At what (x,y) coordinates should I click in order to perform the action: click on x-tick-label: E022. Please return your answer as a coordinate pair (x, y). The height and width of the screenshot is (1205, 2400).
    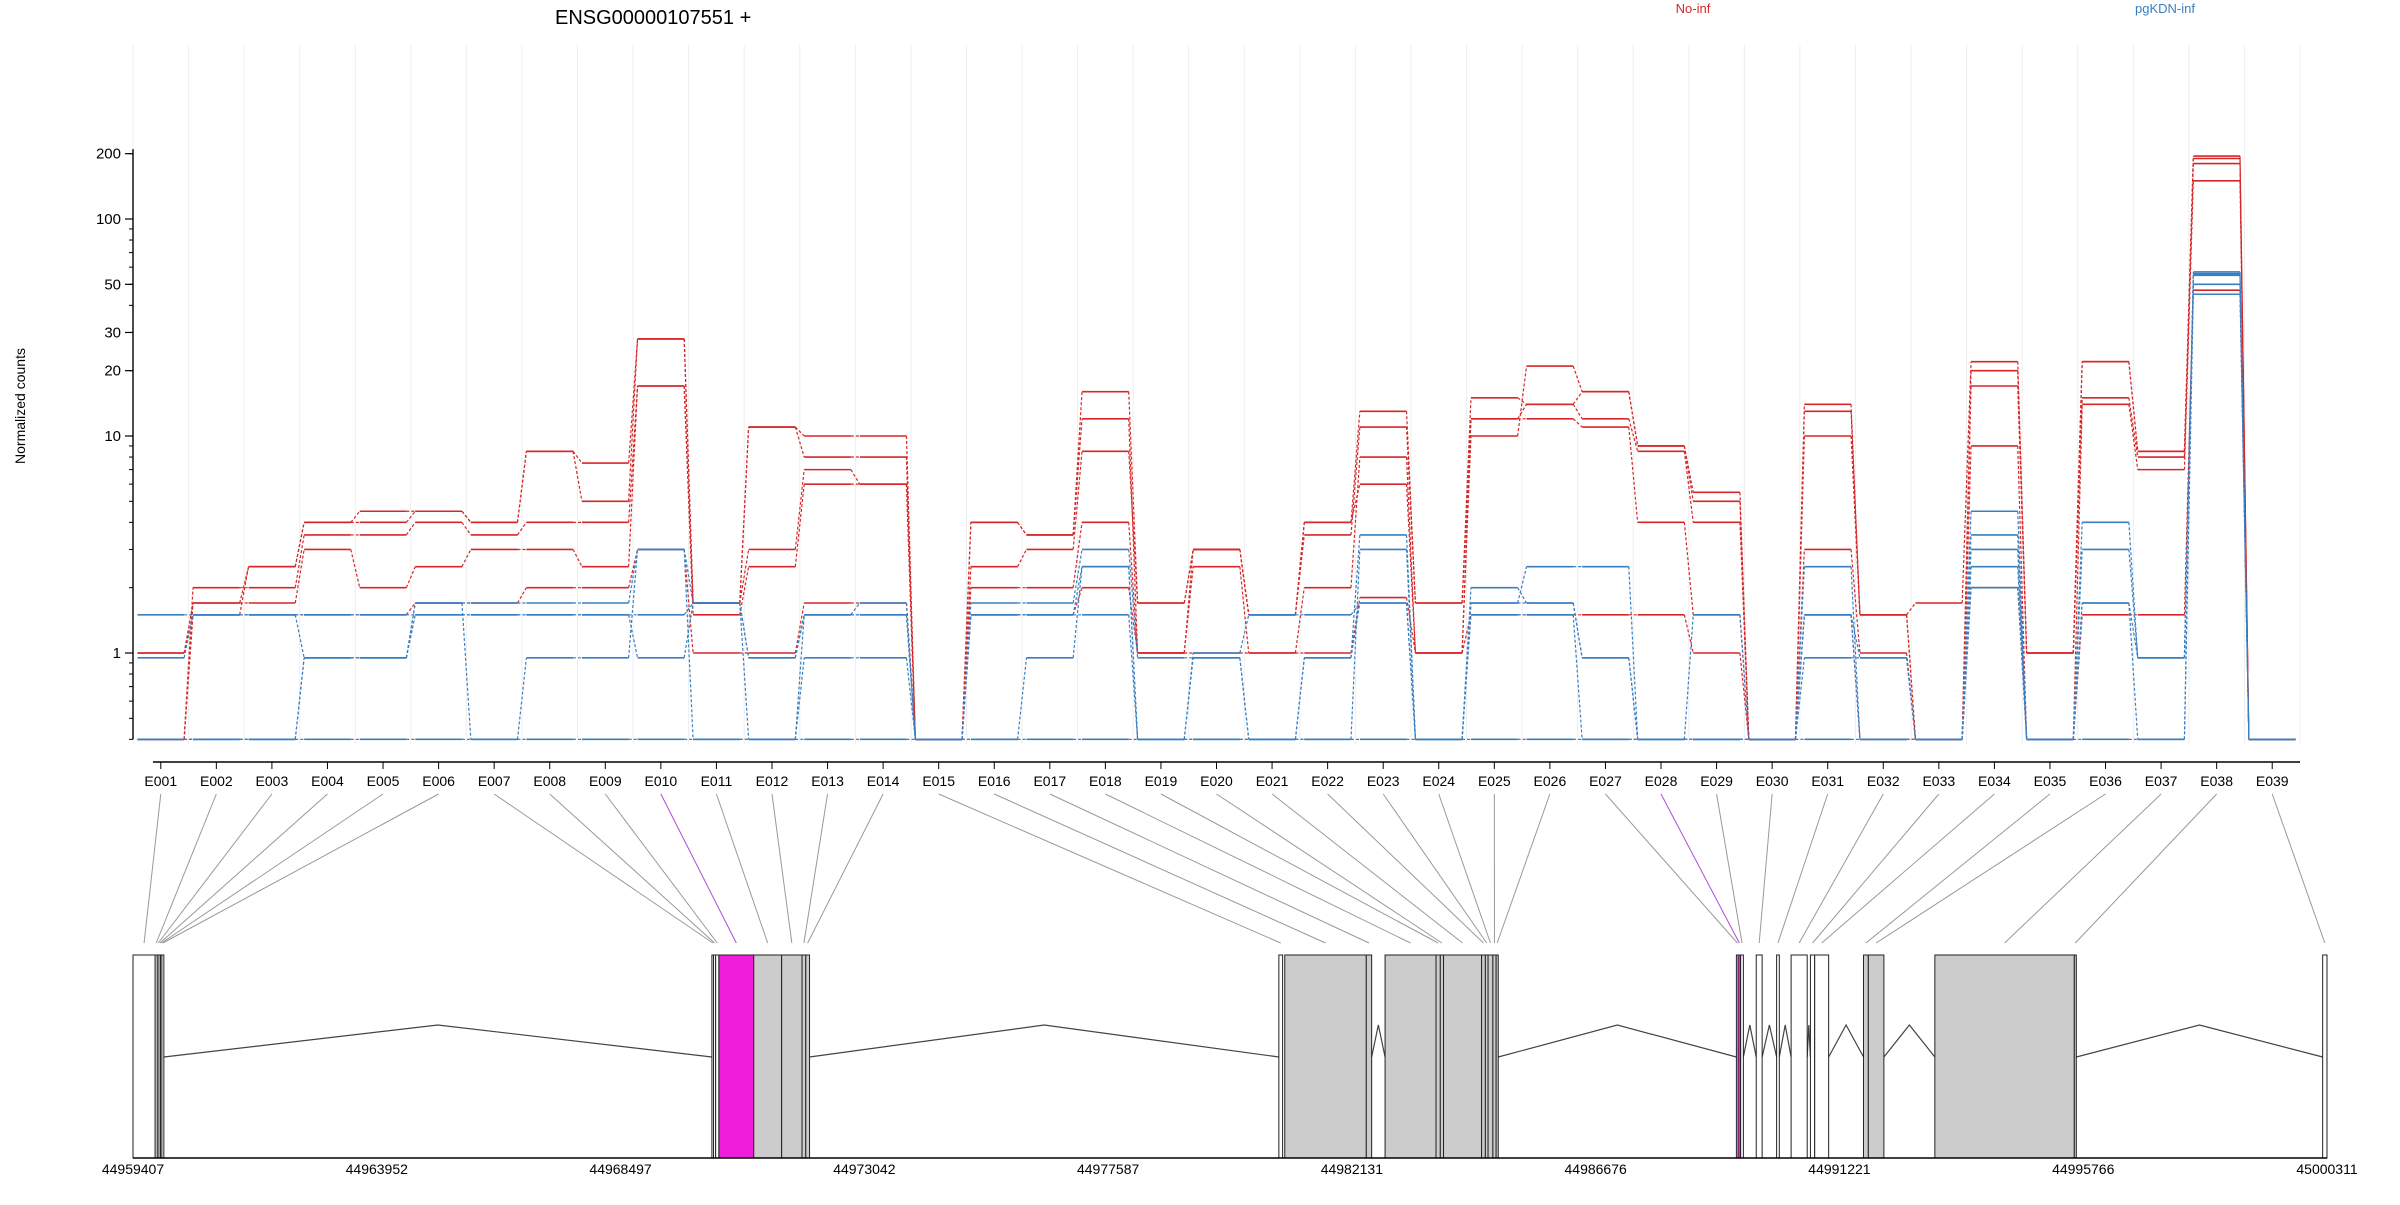
    Looking at the image, I should click on (1327, 781).